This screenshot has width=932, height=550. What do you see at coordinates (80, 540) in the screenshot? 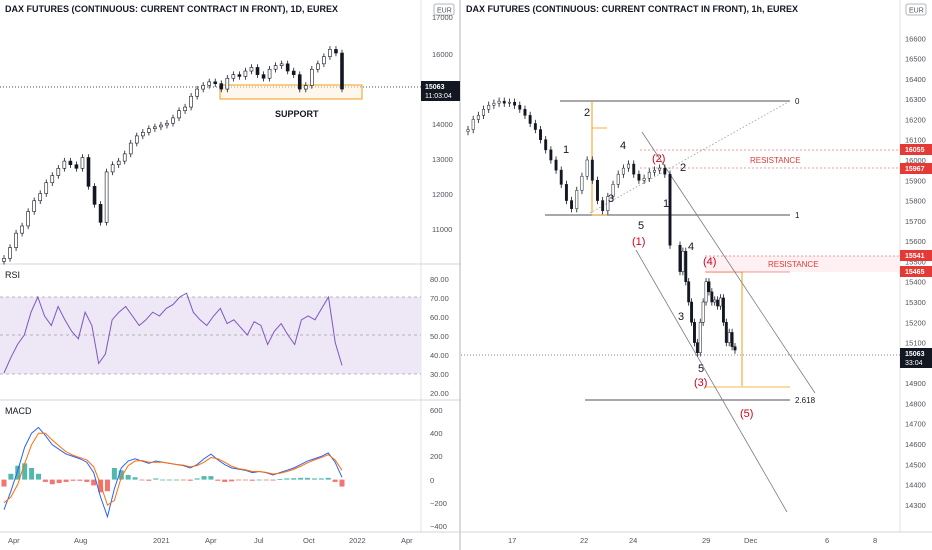
I see `left-time-tick: Aug` at bounding box center [80, 540].